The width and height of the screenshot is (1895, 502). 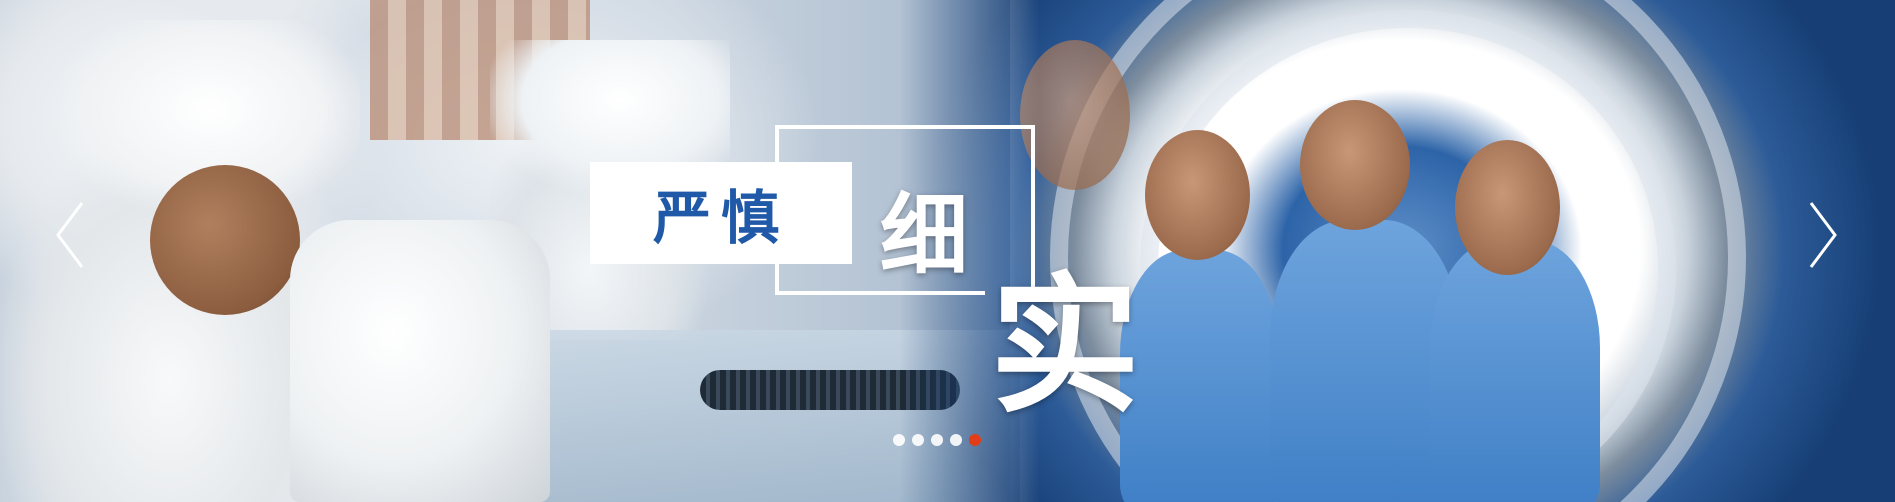 I want to click on chevron-left-icon, so click(x=70, y=235).